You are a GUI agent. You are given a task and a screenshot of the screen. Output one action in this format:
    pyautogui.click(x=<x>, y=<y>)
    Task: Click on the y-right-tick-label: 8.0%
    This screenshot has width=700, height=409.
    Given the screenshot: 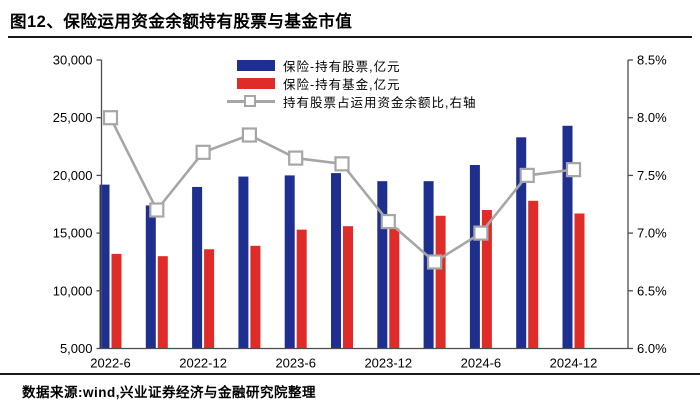 What is the action you would take?
    pyautogui.click(x=652, y=117)
    